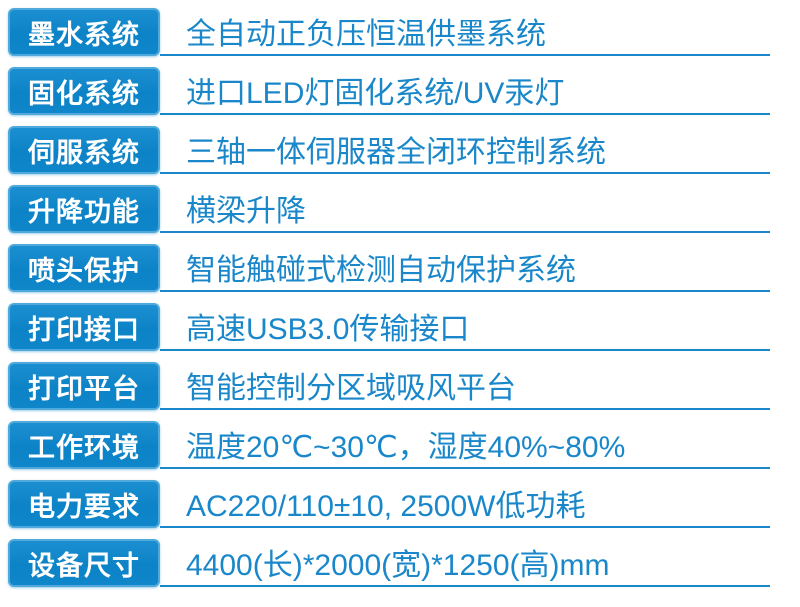 The image size is (800, 607). I want to click on spec-value-cell: 智能控制分区域吸风平台, so click(465, 386).